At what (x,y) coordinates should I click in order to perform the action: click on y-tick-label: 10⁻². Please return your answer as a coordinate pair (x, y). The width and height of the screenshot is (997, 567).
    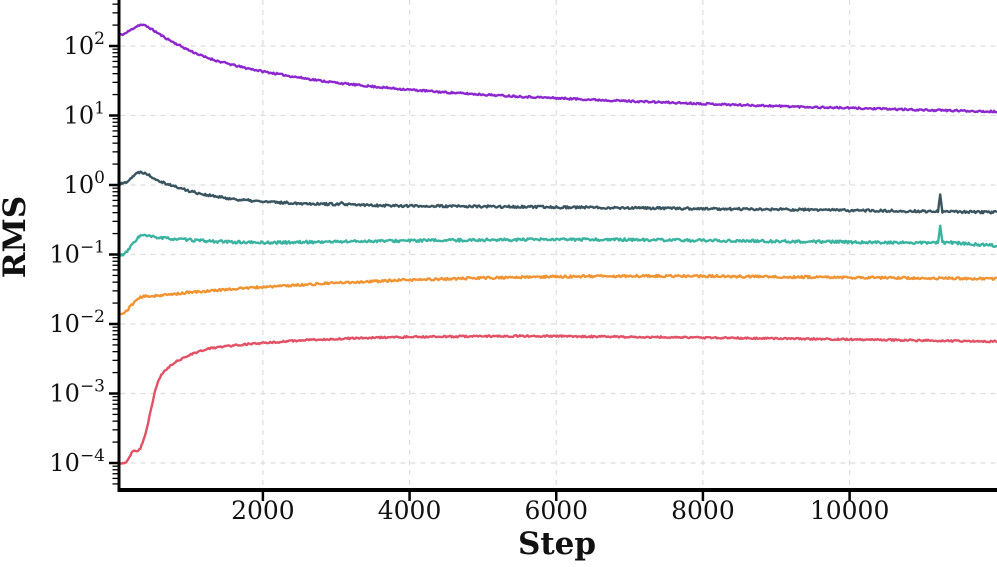
    Looking at the image, I should click on (77, 322).